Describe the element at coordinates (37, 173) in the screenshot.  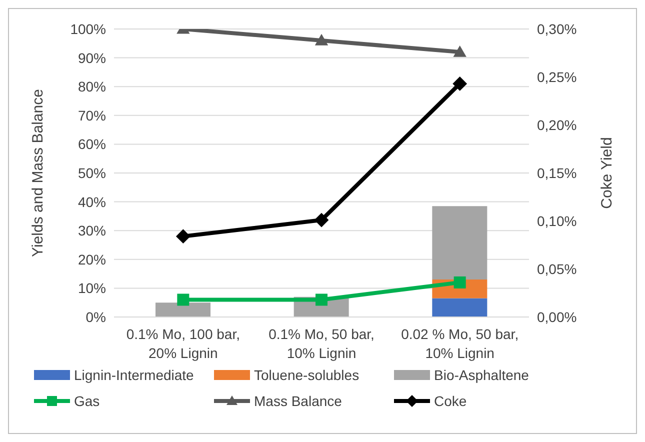
I see `y-axis-title: Yields and Mass Balance` at that location.